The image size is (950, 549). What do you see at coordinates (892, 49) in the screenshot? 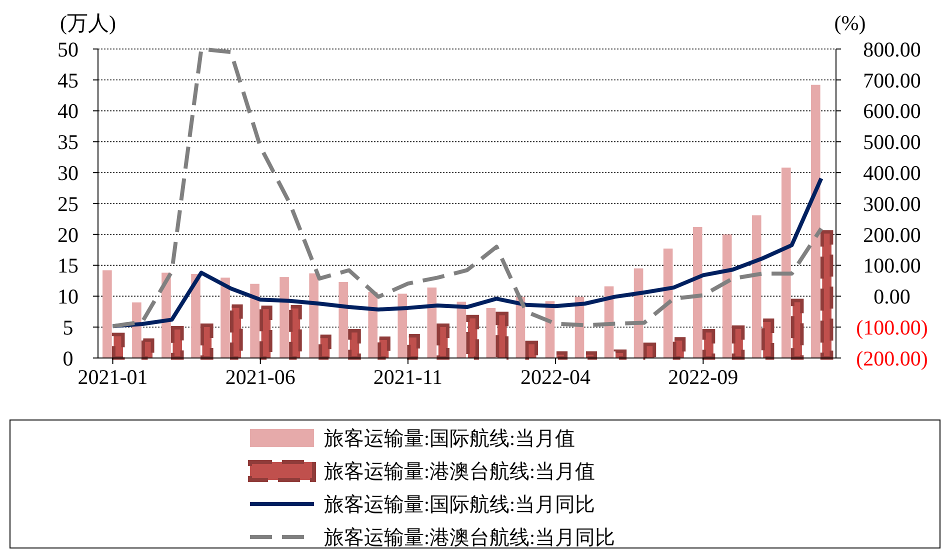
I see `y2-tick-label: 800.00` at bounding box center [892, 49].